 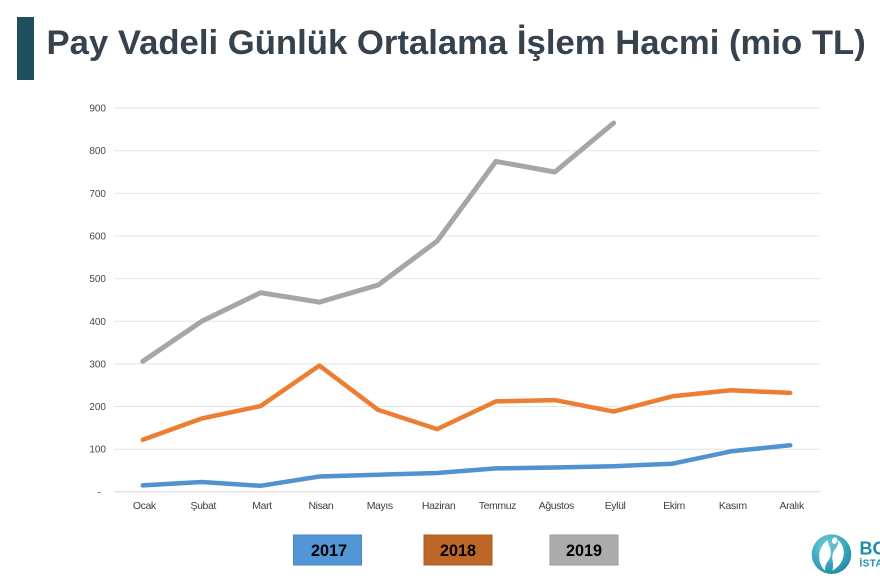 What do you see at coordinates (97, 322) in the screenshot?
I see `svg-text: 400` at bounding box center [97, 322].